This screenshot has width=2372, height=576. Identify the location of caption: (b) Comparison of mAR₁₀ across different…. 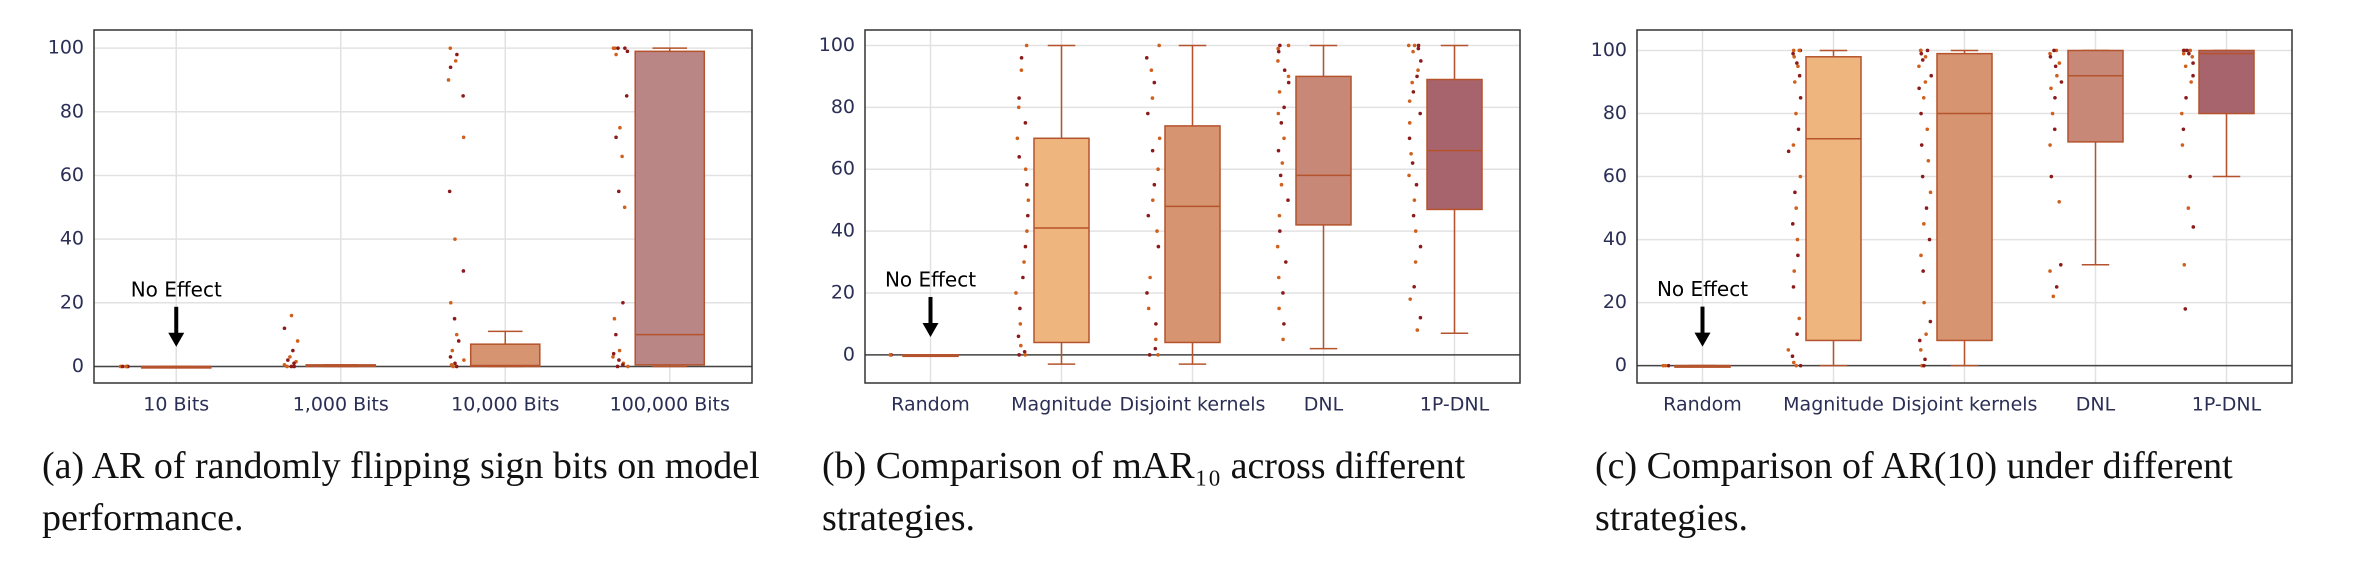
(1144, 492).